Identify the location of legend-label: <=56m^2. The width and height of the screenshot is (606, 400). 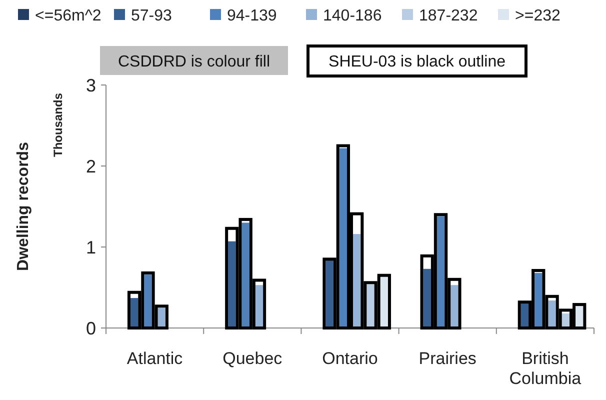
(68, 16).